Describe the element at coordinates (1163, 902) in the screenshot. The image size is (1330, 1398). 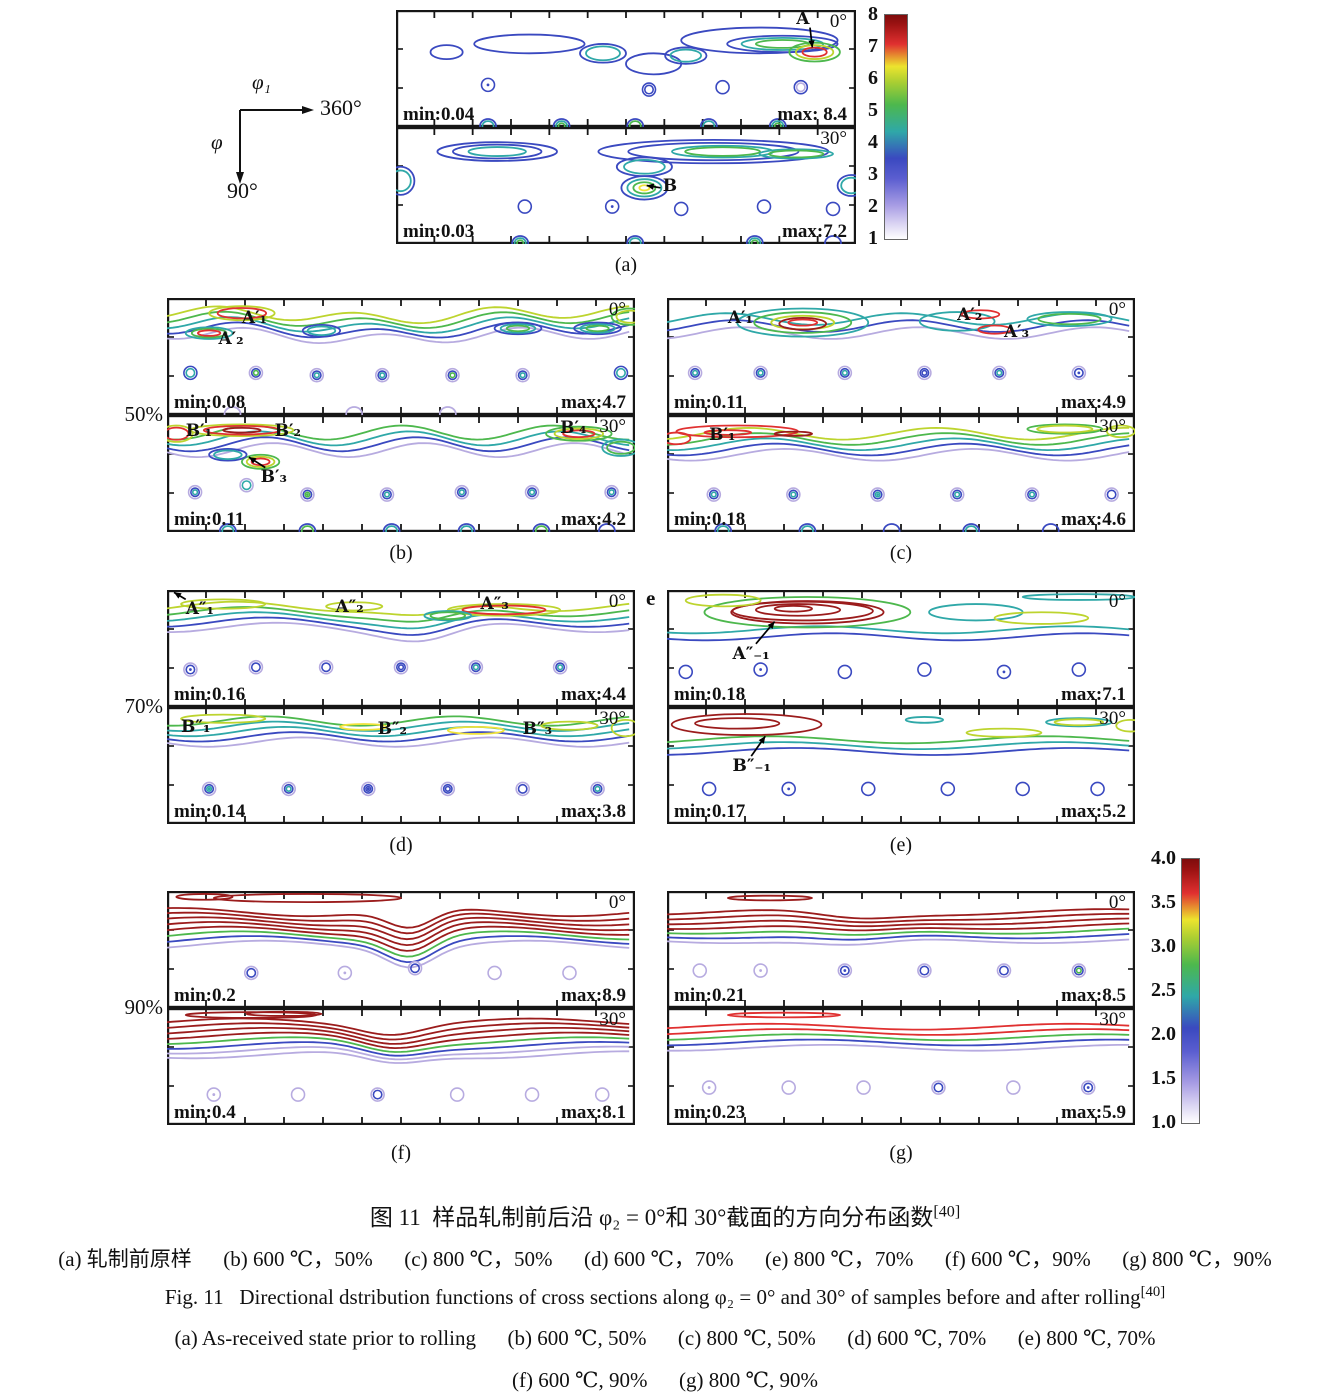
I see `colorbar-fg-tick: 3.5` at that location.